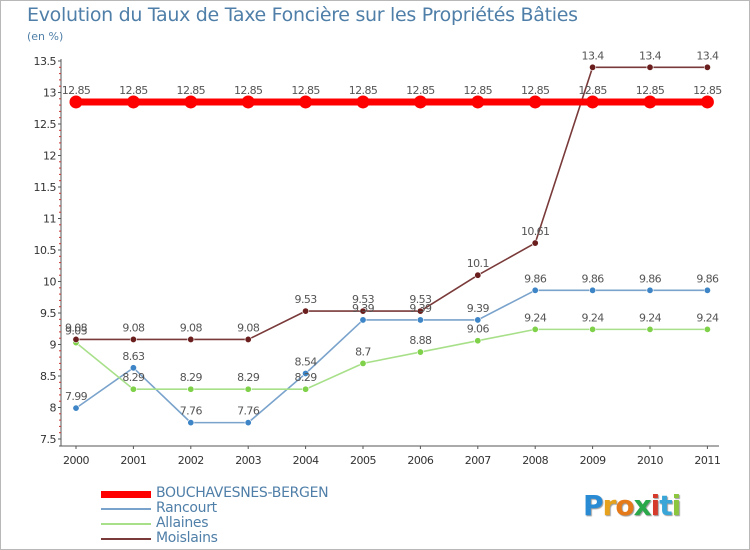  What do you see at coordinates (248, 411) in the screenshot?
I see `data-label-rancourt: 7.76` at bounding box center [248, 411].